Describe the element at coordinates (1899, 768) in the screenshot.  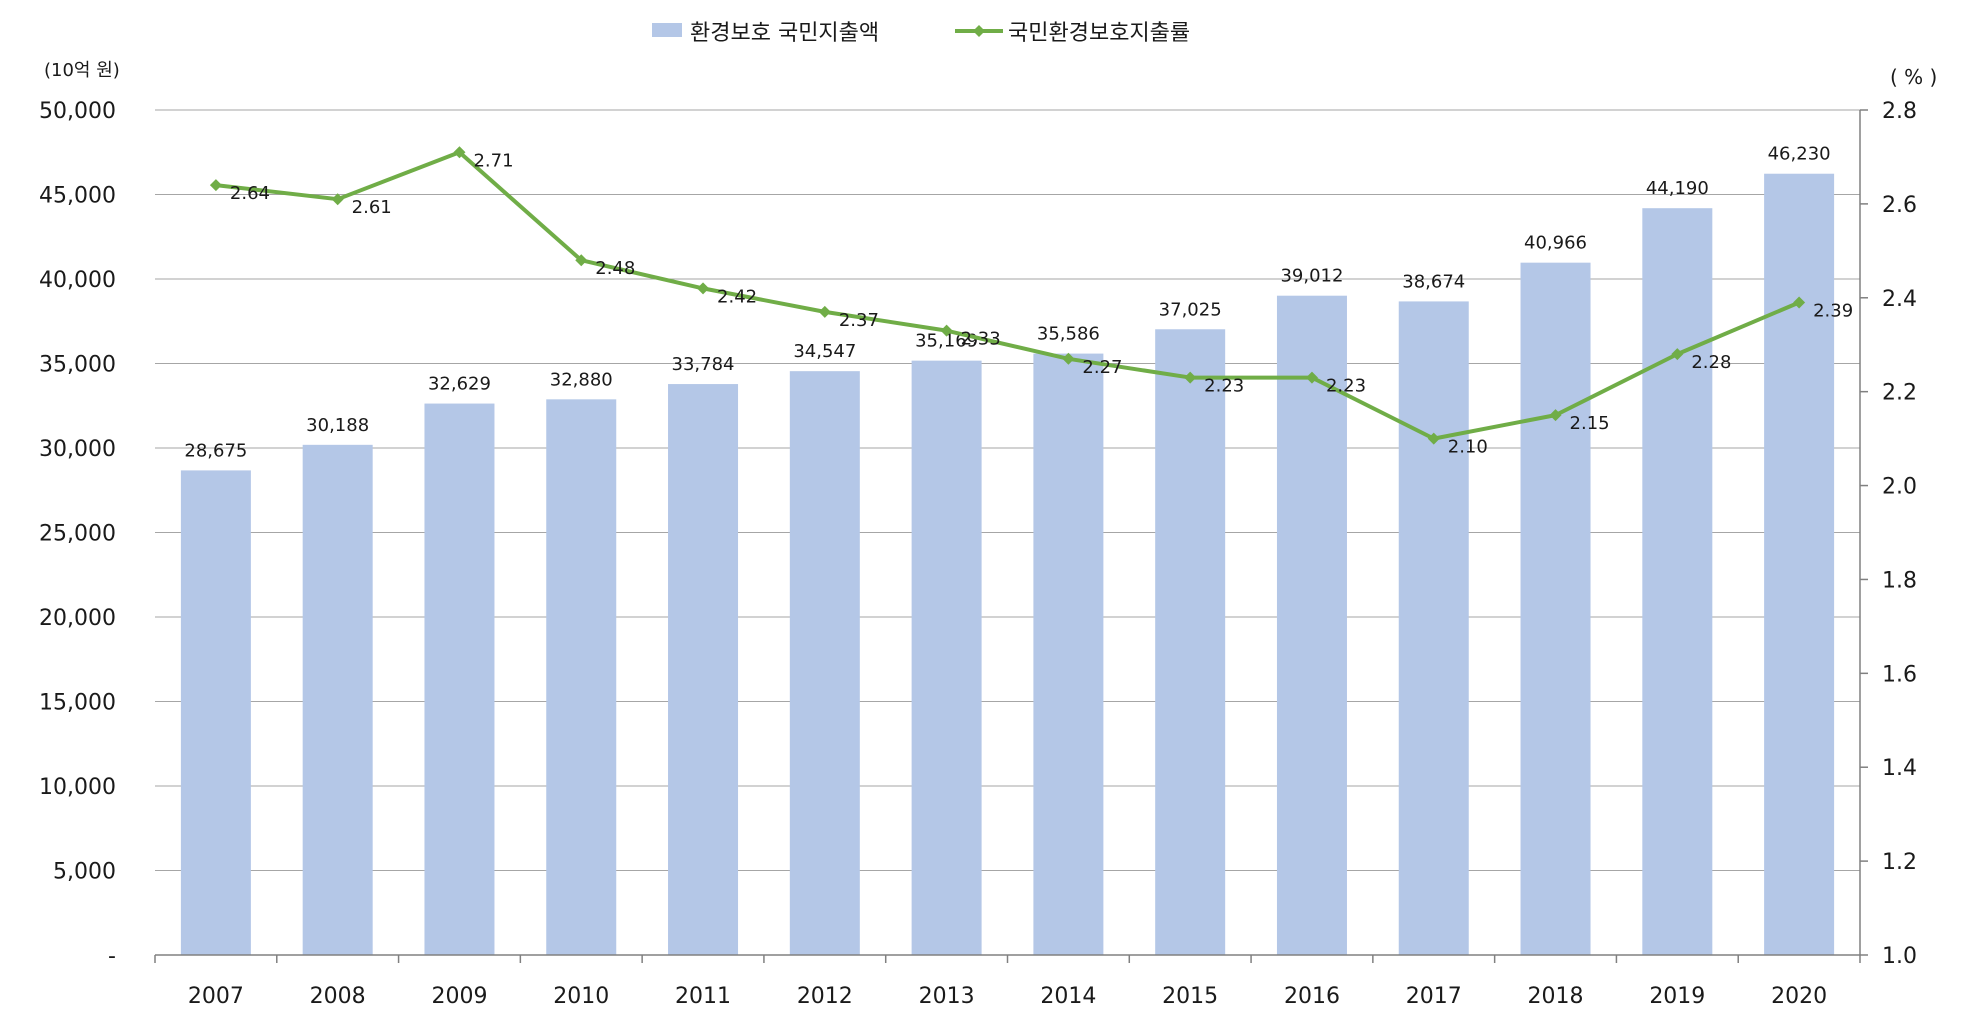
I see `right-tick-label: 1.4` at that location.